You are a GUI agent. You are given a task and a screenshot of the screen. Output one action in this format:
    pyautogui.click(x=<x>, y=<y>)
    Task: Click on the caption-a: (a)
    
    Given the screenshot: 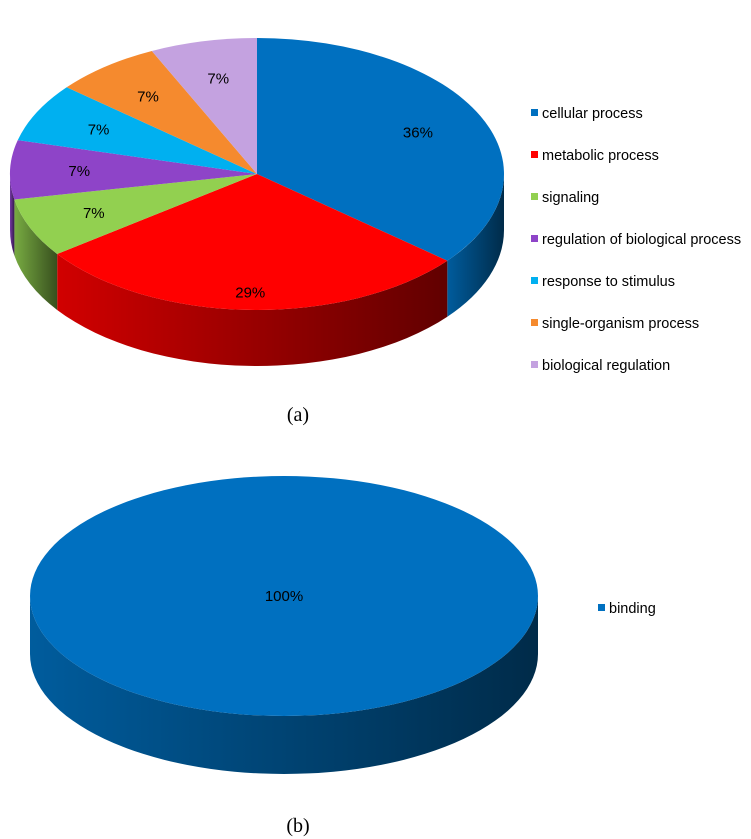 What is the action you would take?
    pyautogui.click(x=298, y=415)
    